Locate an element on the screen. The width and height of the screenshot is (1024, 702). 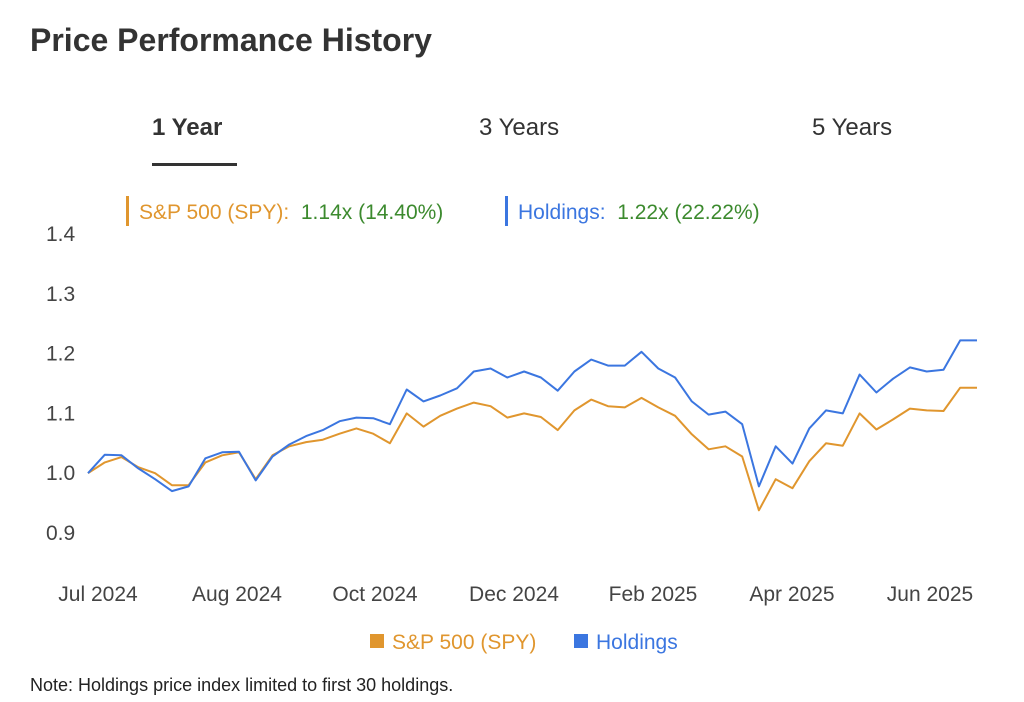
x-tick-label: Jul 2024 is located at coordinates (98, 594).